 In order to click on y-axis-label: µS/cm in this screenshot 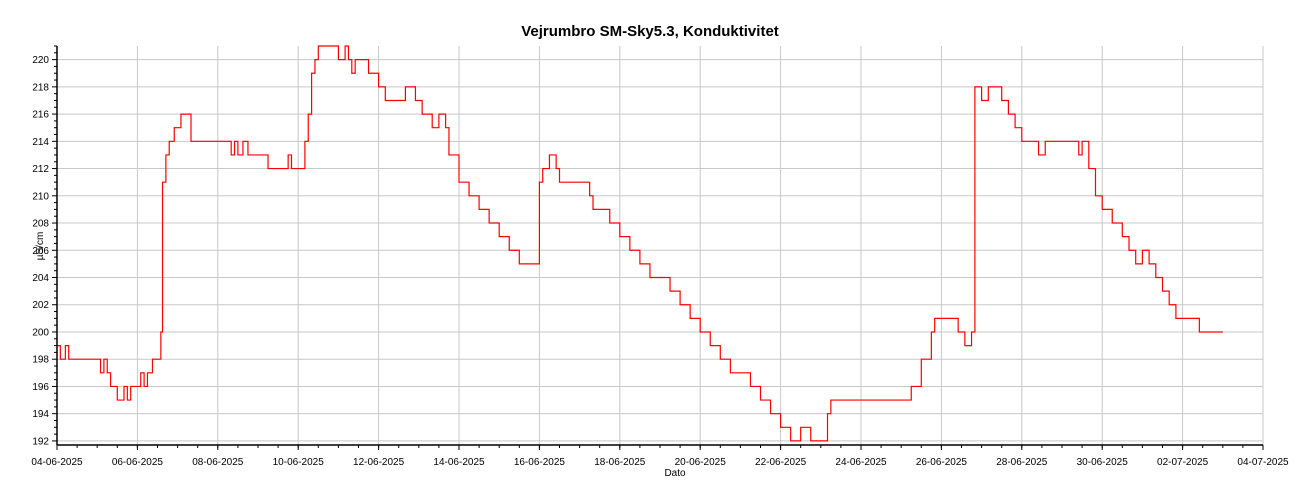, I will do `click(40, 246)`.